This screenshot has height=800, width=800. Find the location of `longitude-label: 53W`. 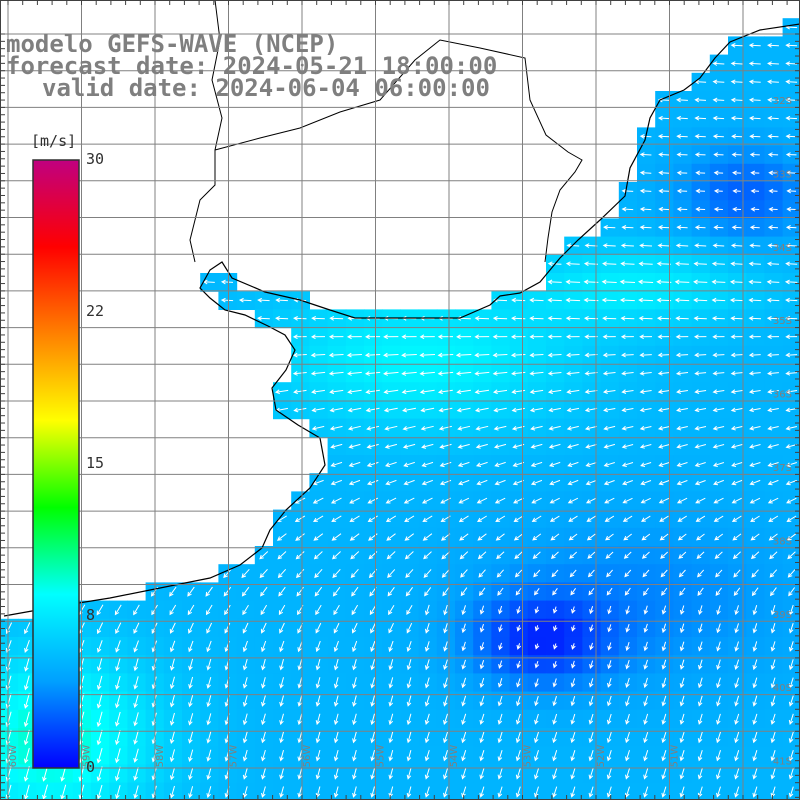

longitude-label: 53W is located at coordinates (528, 756).